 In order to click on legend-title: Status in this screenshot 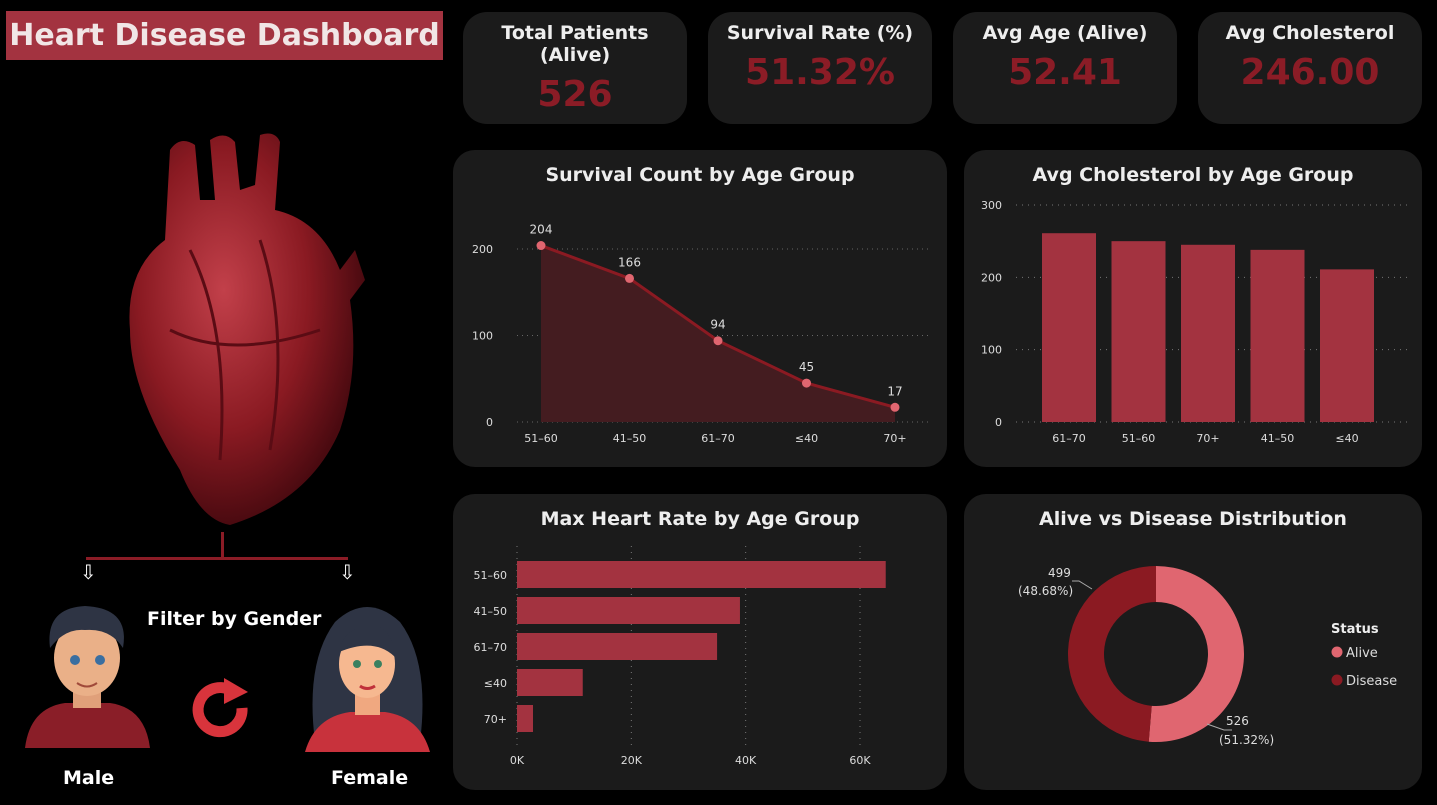, I will do `click(1355, 629)`.